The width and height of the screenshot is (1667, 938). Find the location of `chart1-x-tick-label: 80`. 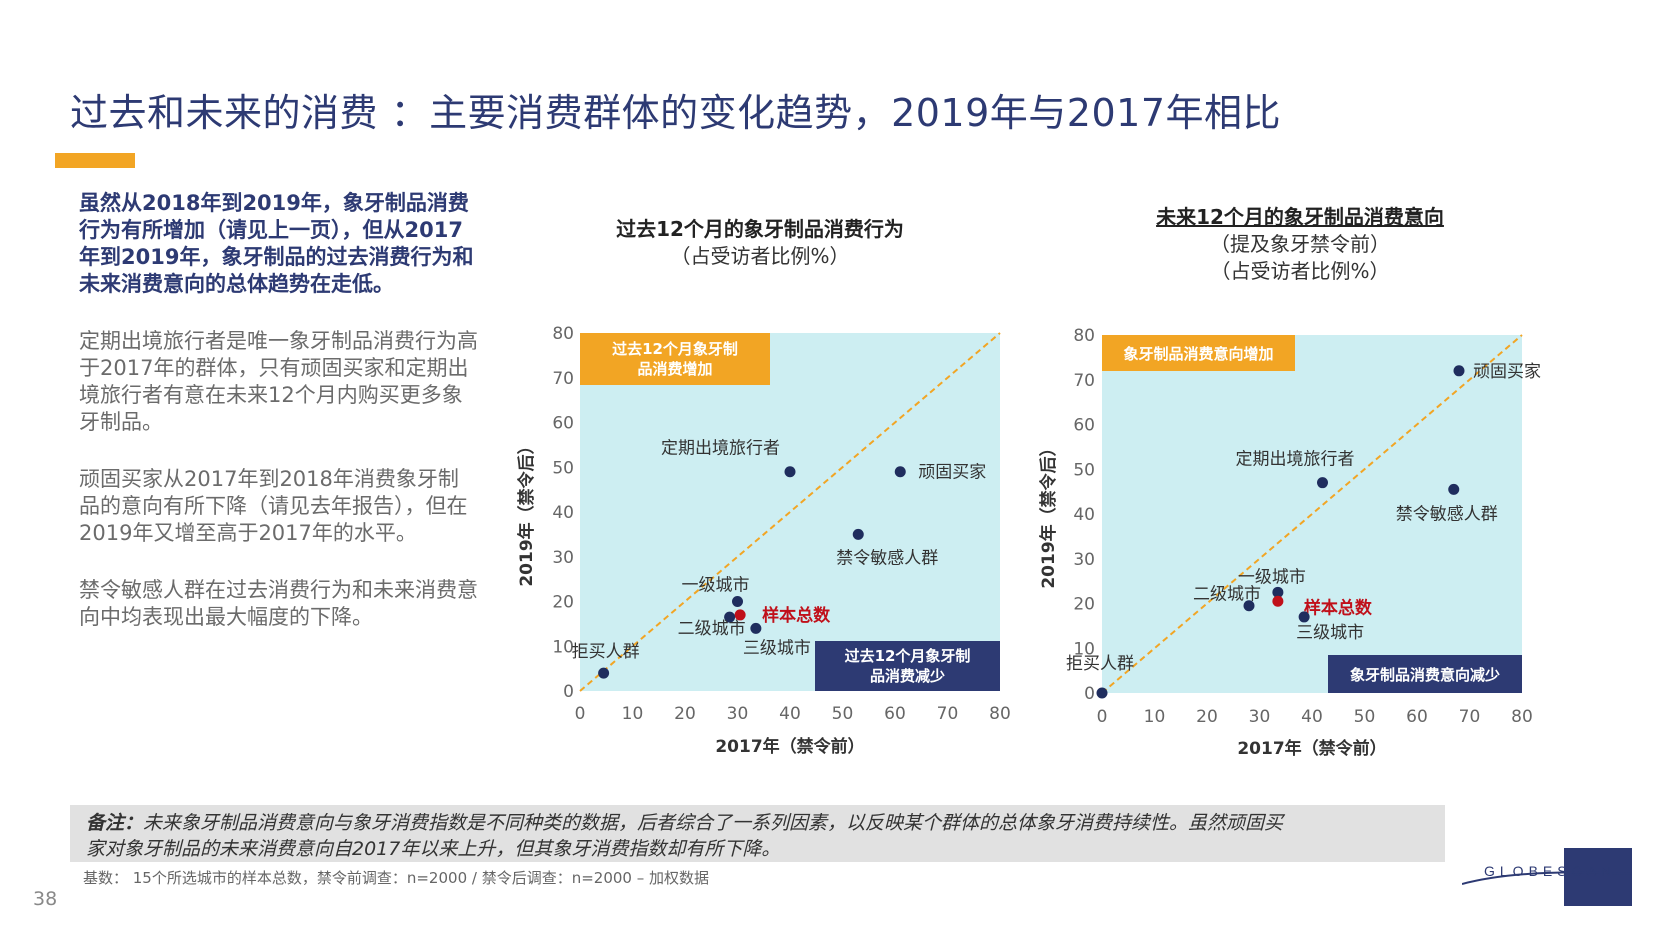

chart1-x-tick-label: 80 is located at coordinates (1000, 714).